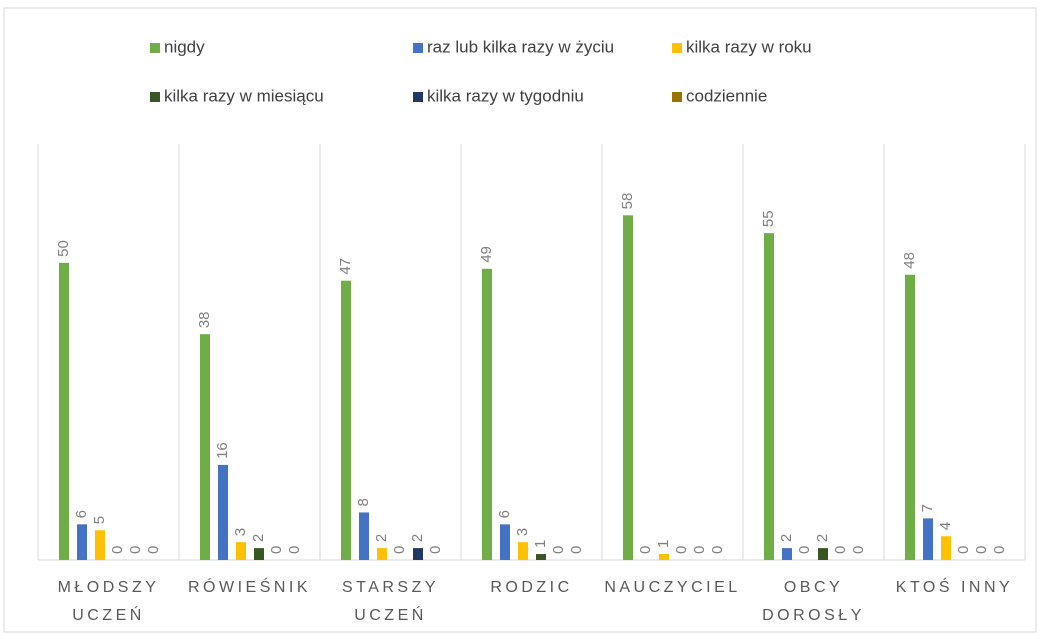  Describe the element at coordinates (345, 266) in the screenshot. I see `data-label: 47` at that location.